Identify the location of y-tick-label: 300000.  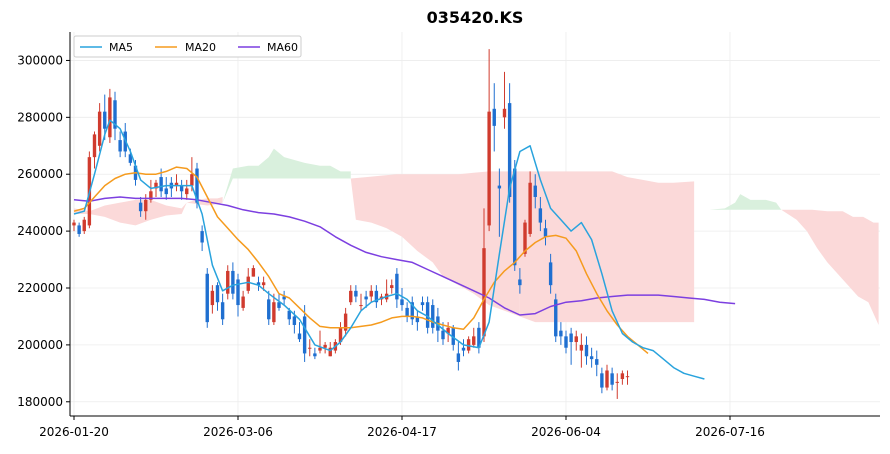
(40, 60).